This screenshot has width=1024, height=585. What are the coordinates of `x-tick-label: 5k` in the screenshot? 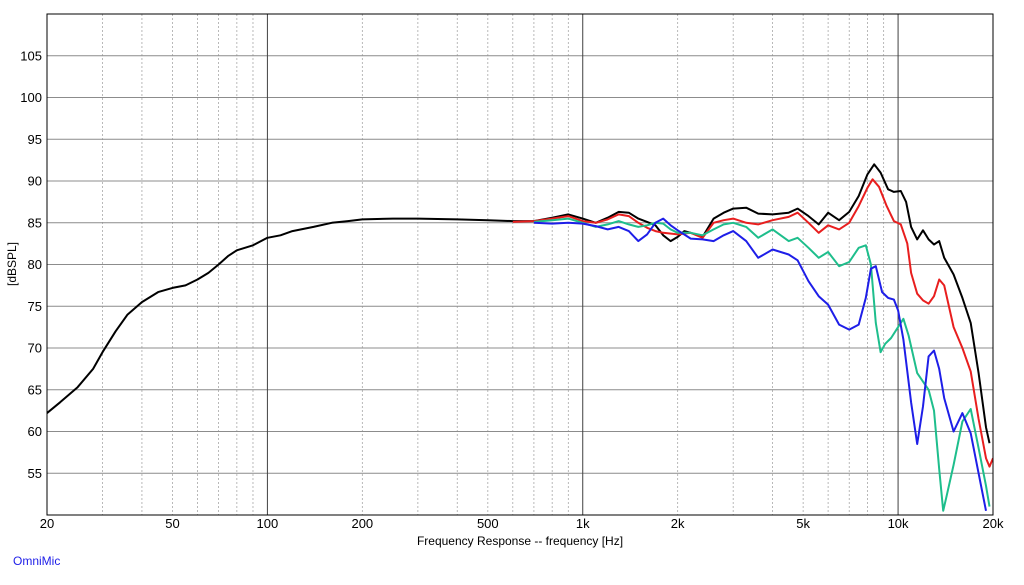 It's located at (803, 523).